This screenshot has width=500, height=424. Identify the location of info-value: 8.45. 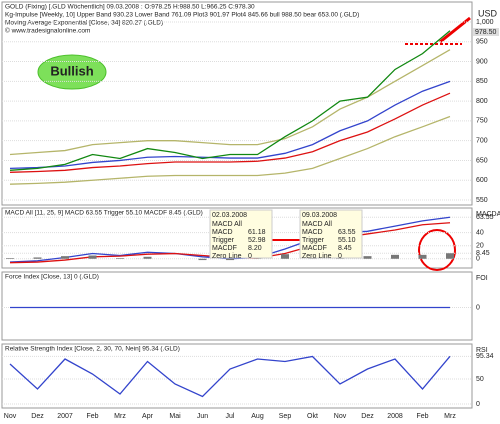
(345, 248).